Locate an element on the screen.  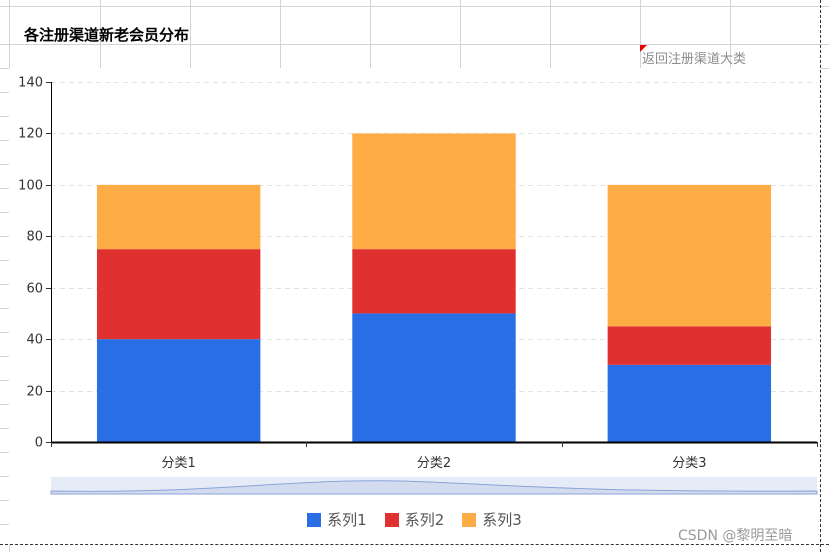
legend-label-series1: 系列1 is located at coordinates (347, 520).